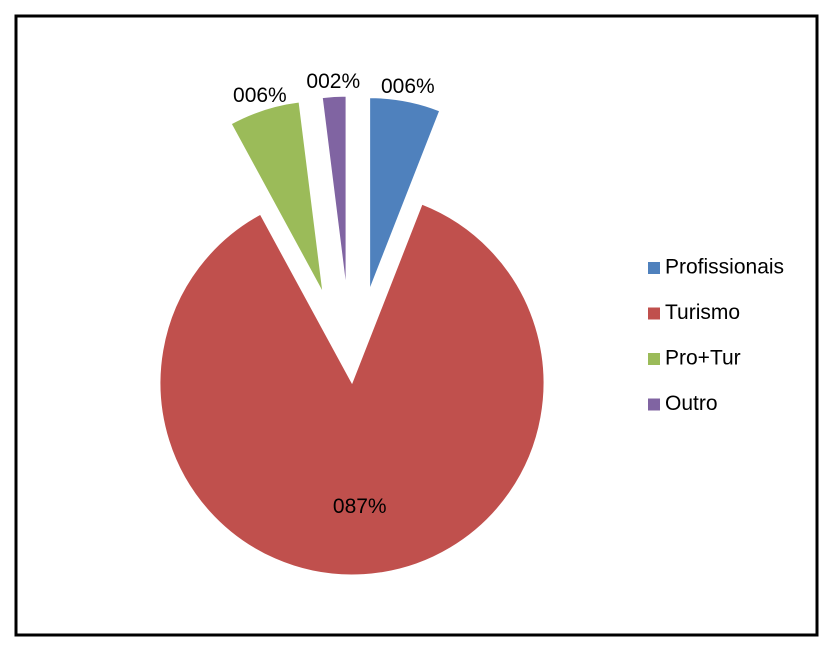 This screenshot has width=833, height=651. I want to click on legend-label: Profissionais, so click(724, 267).